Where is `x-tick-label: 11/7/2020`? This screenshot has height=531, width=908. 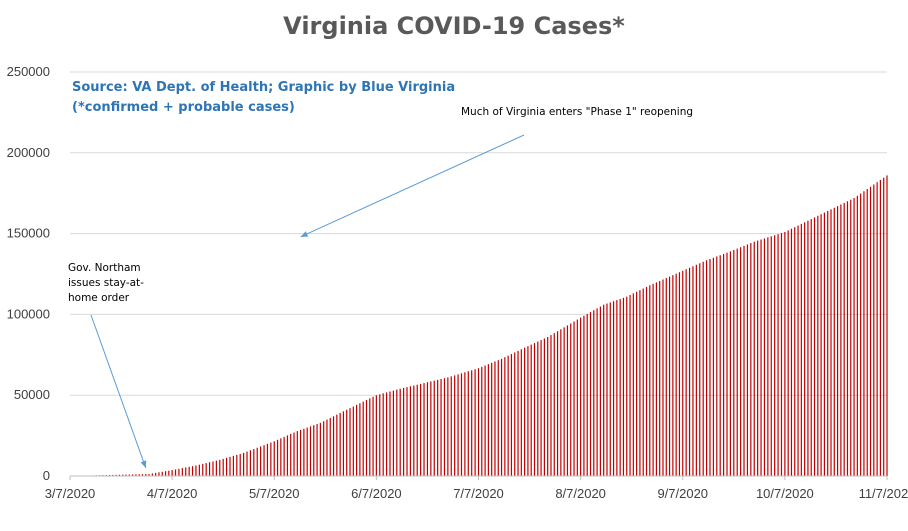
x-tick-label: 11/7/2020 is located at coordinates (883, 493).